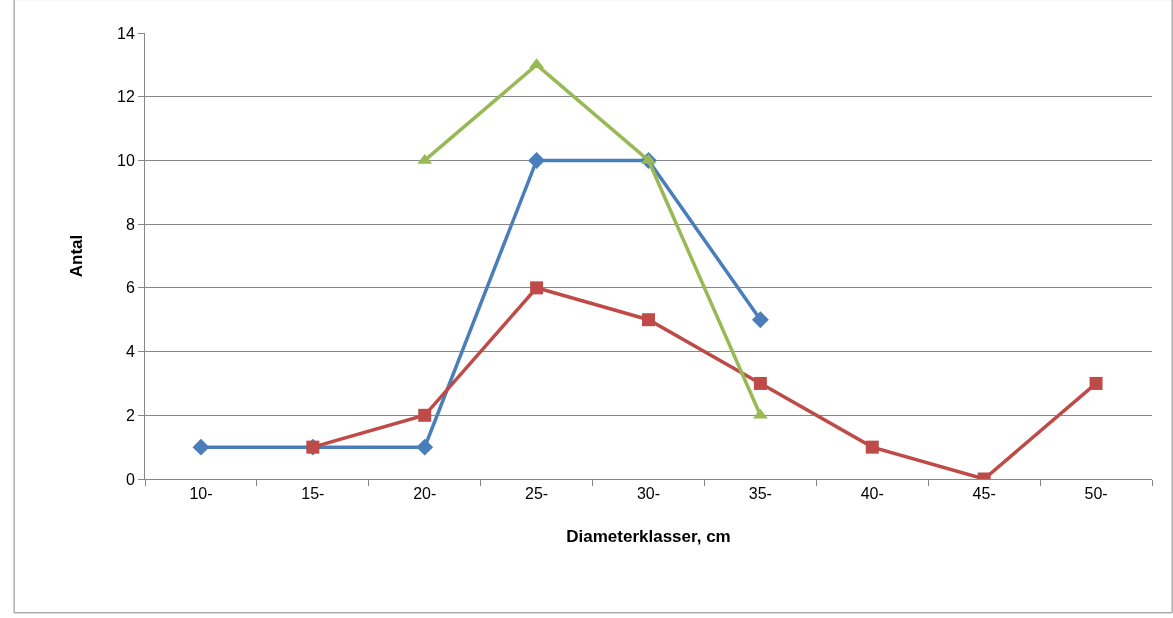  Describe the element at coordinates (130, 415) in the screenshot. I see `y-tick-label: 2` at that location.